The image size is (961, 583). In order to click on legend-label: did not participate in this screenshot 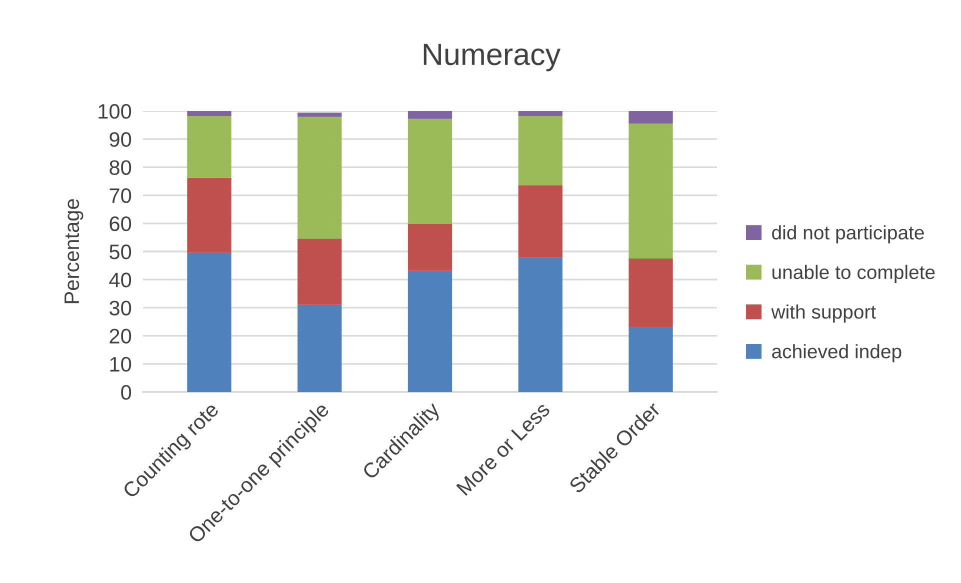, I will do `click(848, 234)`.